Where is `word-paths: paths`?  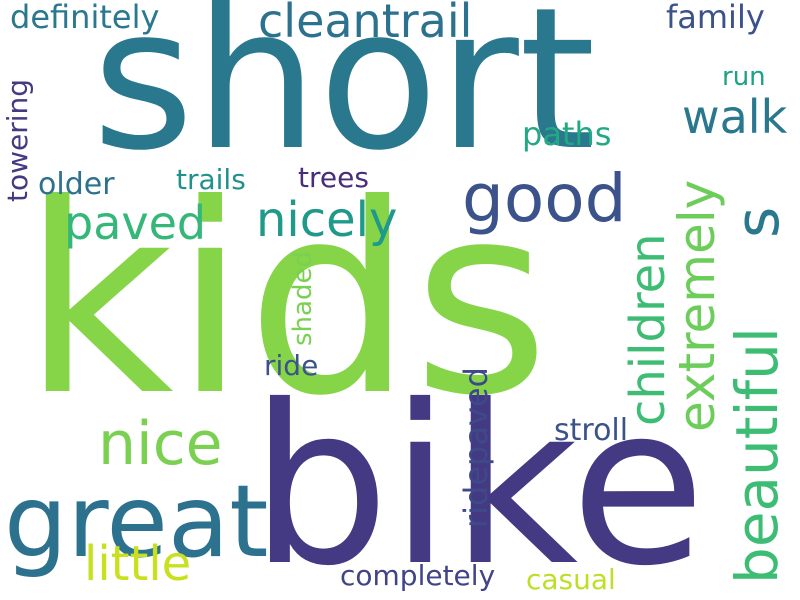 word-paths: paths is located at coordinates (567, 134).